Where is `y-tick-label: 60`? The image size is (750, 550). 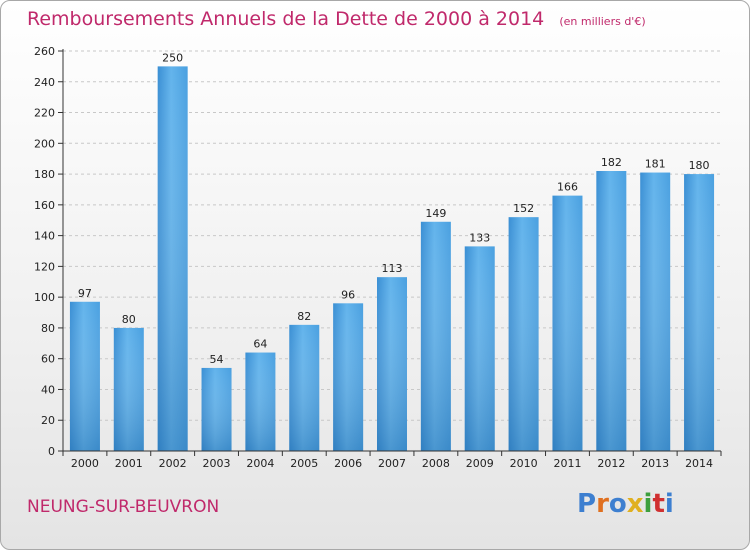
y-tick-label: 60 is located at coordinates (48, 359).